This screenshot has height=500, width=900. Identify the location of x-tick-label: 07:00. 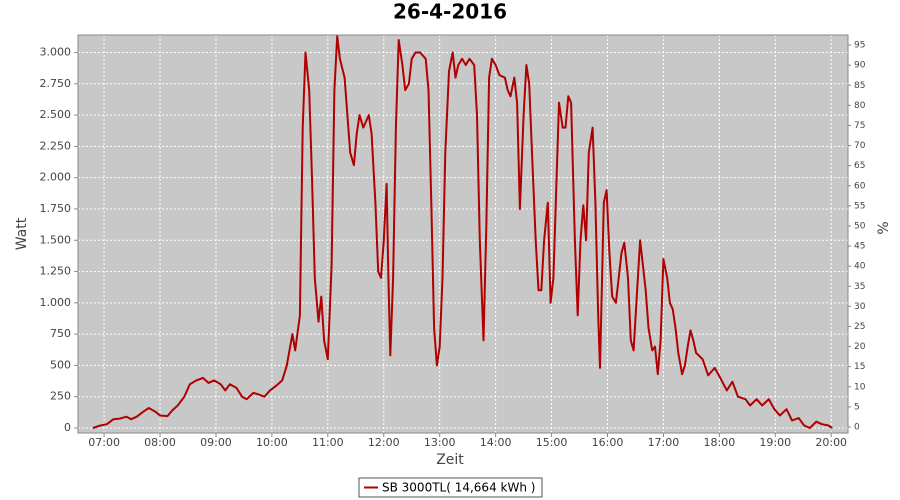
(104, 442).